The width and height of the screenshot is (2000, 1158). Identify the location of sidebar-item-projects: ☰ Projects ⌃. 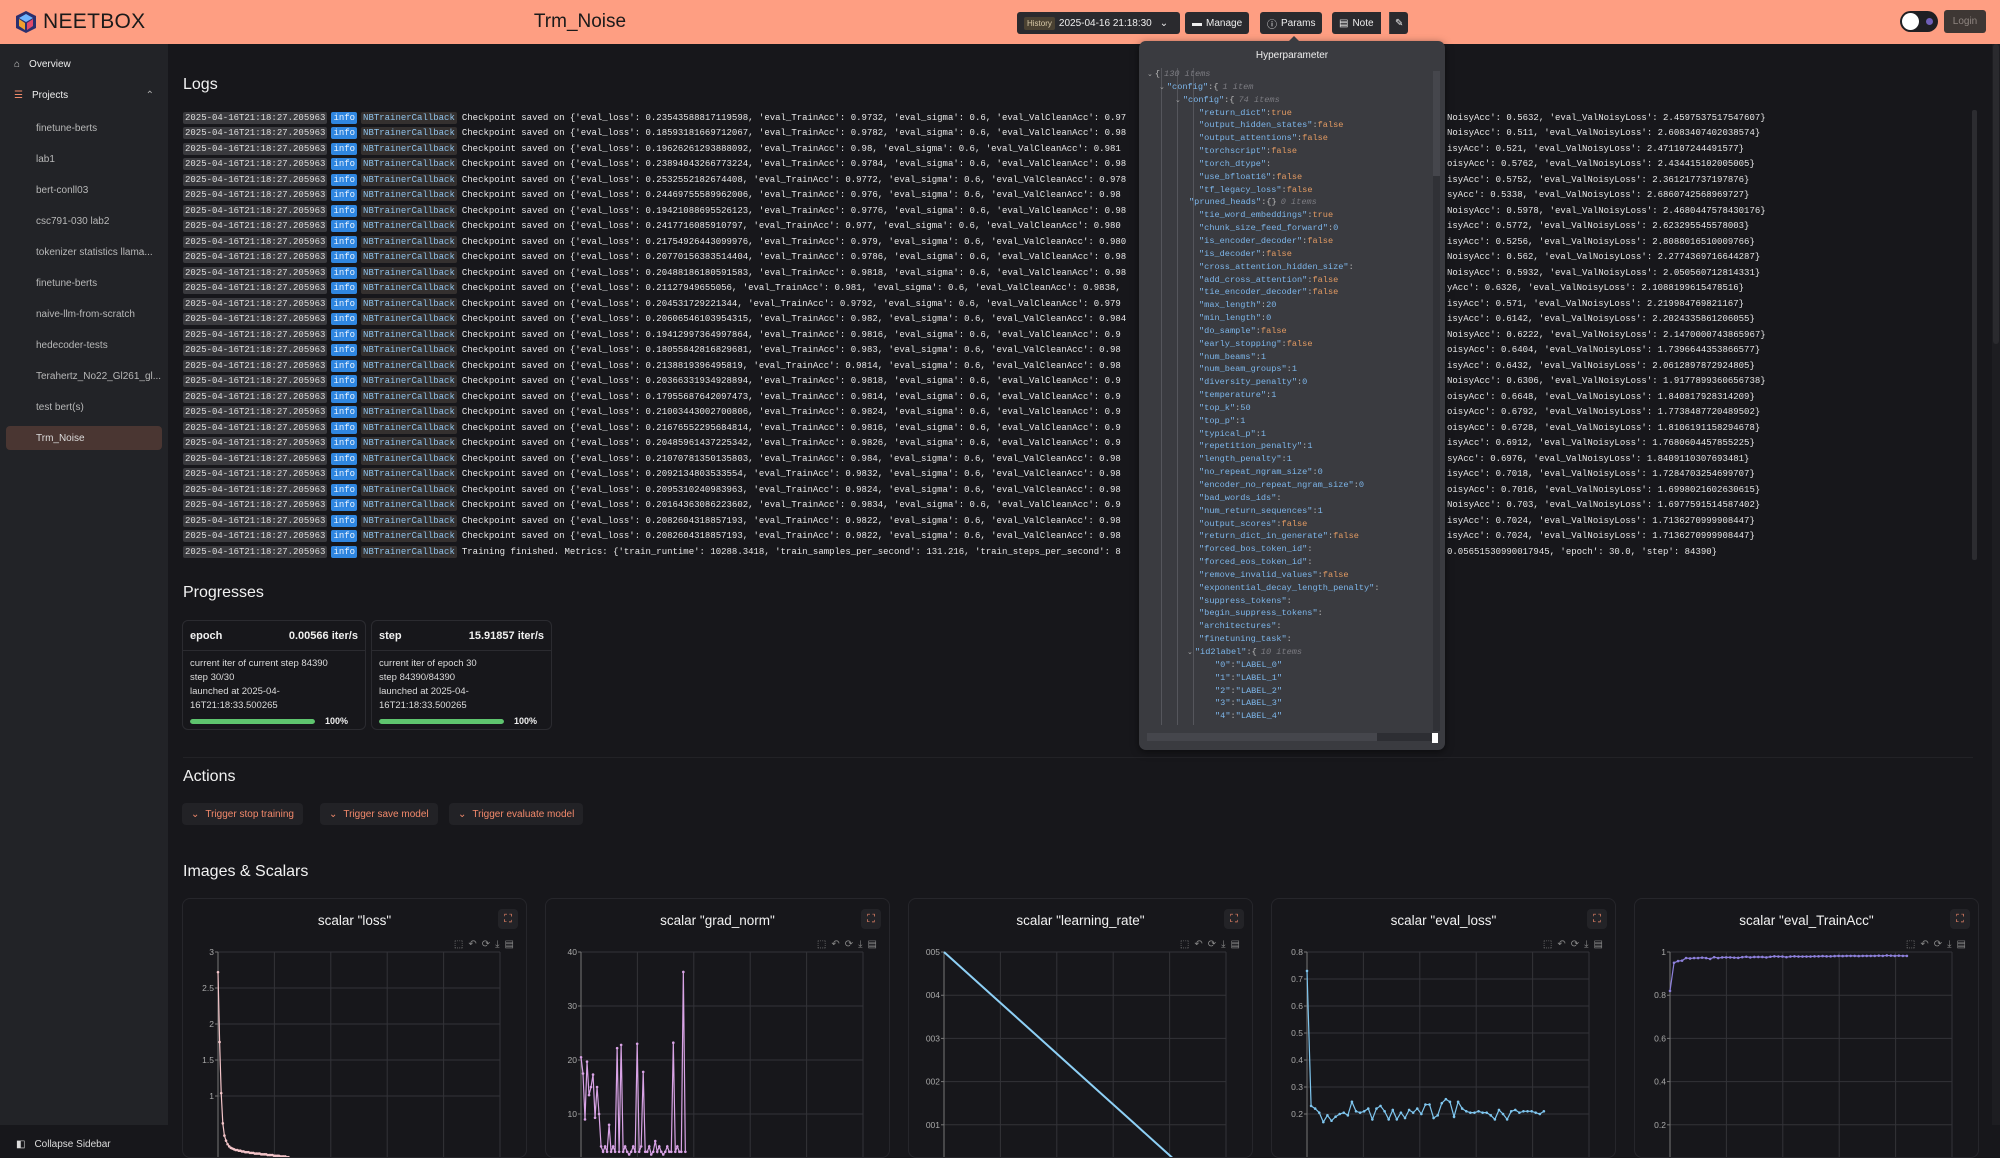
(84, 95).